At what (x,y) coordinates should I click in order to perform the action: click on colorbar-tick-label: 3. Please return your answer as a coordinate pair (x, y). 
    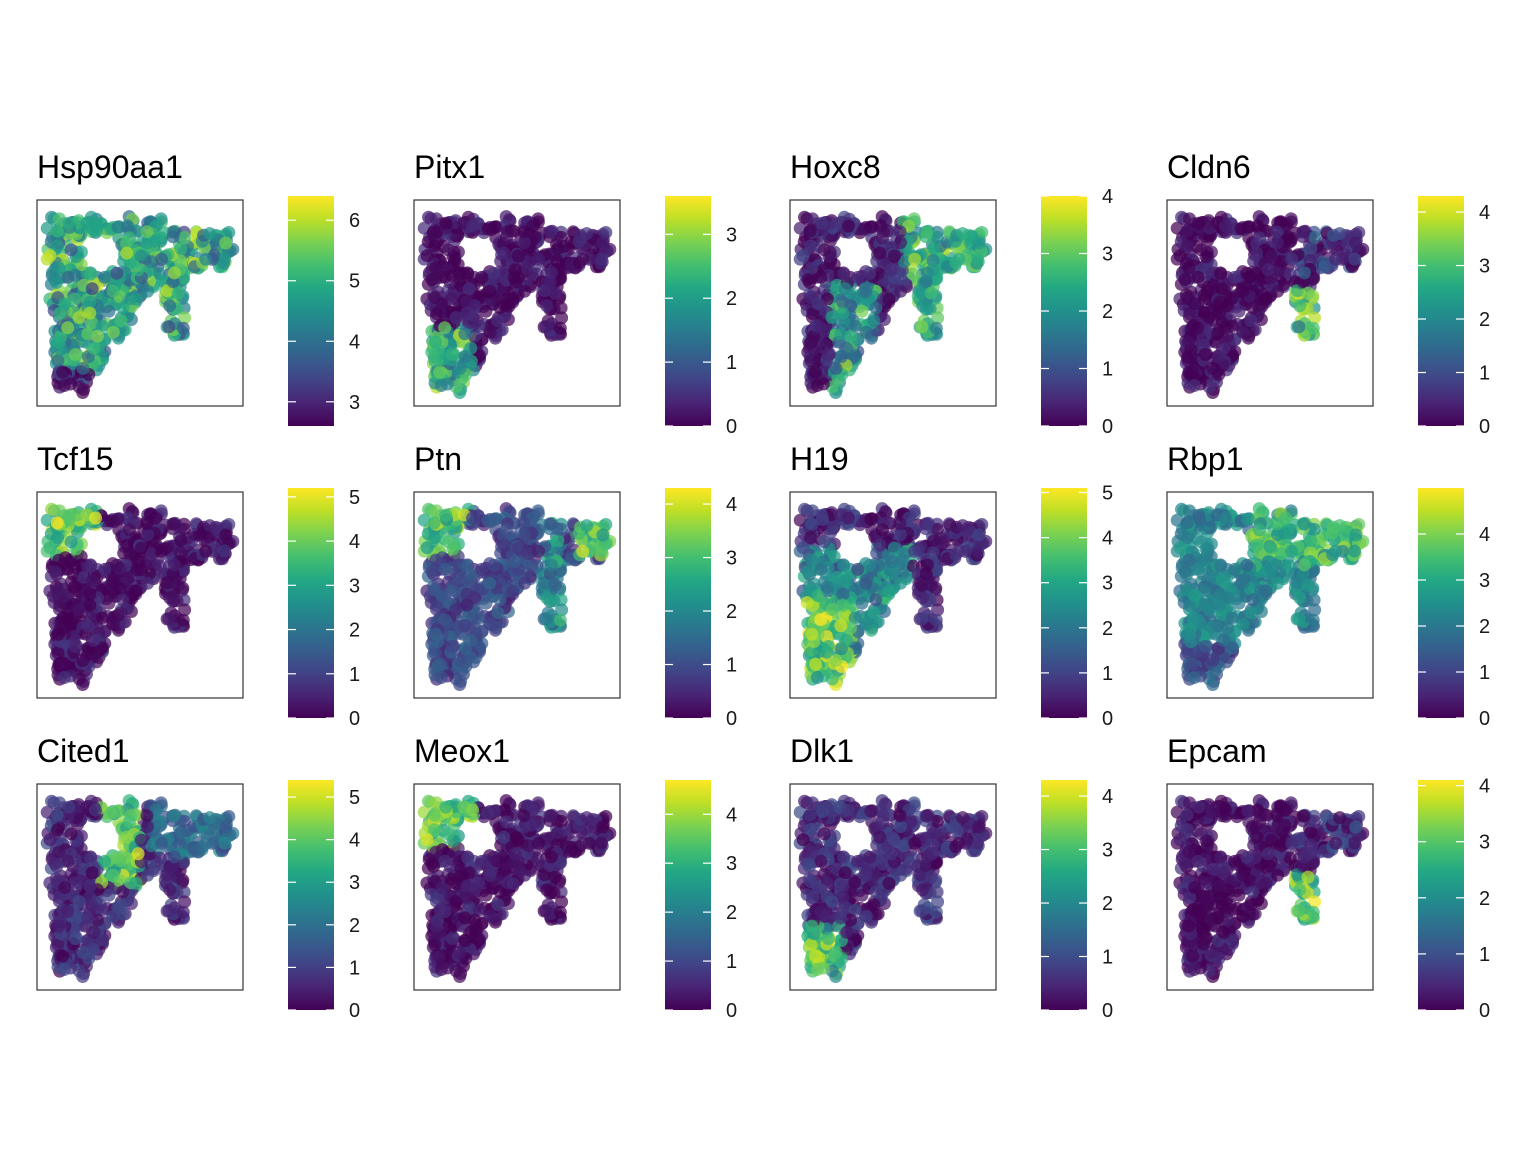
    Looking at the image, I should click on (354, 586).